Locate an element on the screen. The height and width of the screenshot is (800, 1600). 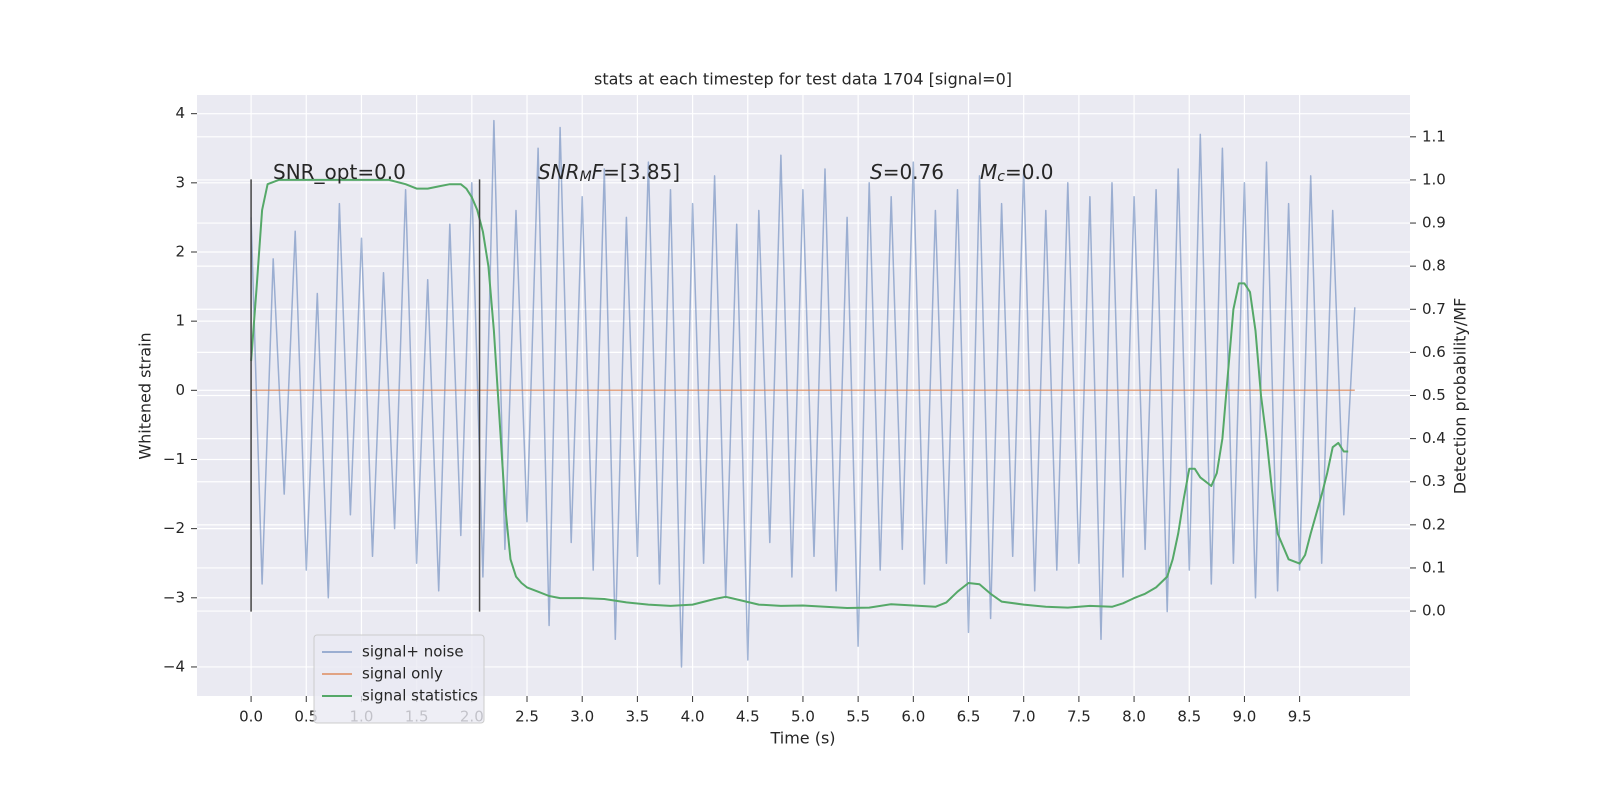
y-axis-label: Whitened strain is located at coordinates (145, 395).